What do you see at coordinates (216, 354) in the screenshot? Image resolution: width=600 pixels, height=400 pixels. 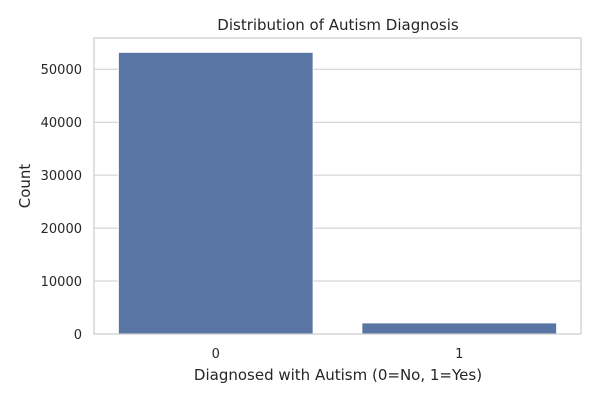 I see `x-tick-label: 0` at bounding box center [216, 354].